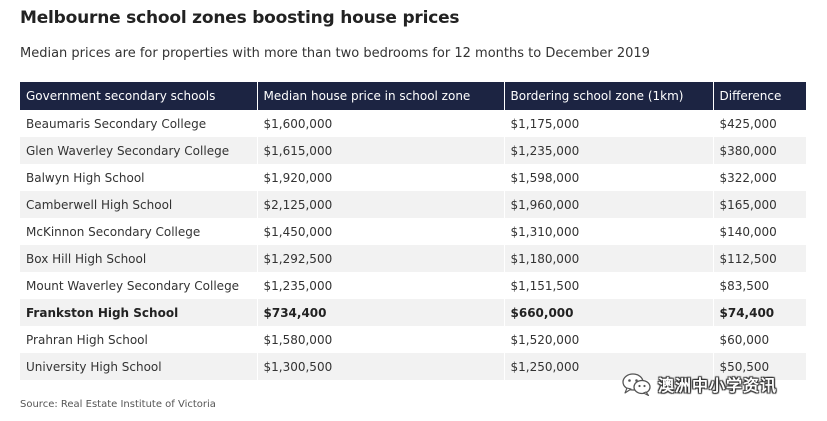 Image resolution: width=827 pixels, height=421 pixels. Describe the element at coordinates (609, 285) in the screenshot. I see `cell-bordering-price: $1,151,500` at that location.